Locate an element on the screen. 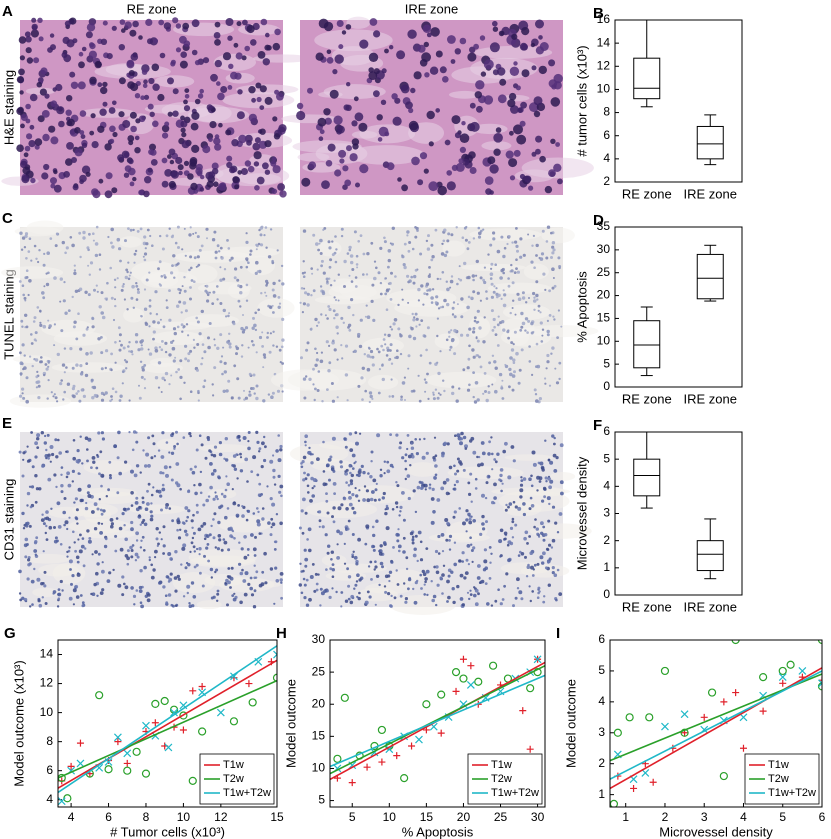 The width and height of the screenshot is (831, 839). panel-letter: D is located at coordinates (598, 220).